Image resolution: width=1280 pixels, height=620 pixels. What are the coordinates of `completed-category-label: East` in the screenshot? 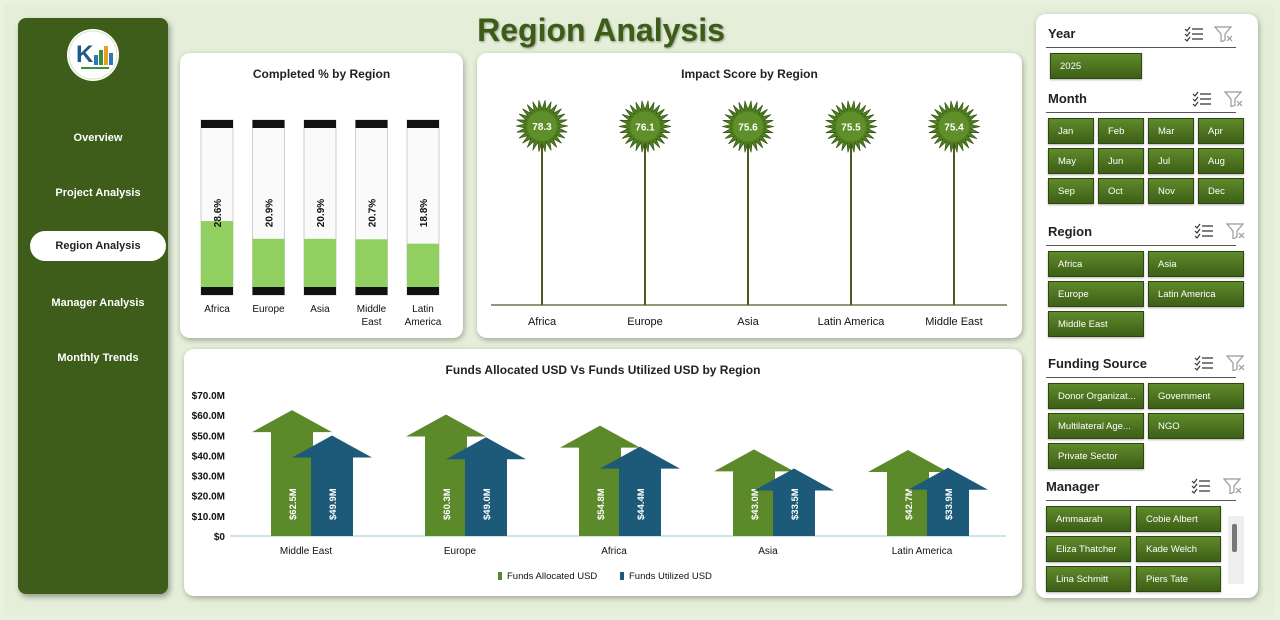 It's located at (371, 322).